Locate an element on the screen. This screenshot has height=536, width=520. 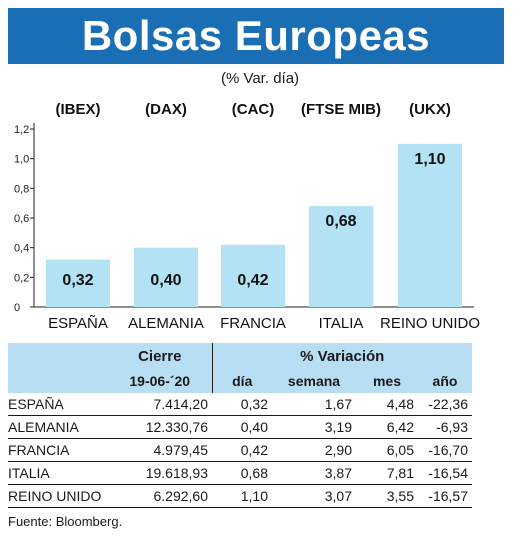
table-row: ALEMANIA 12.330,76 0,40 3,19 6,42 -6,93 is located at coordinates (240, 427).